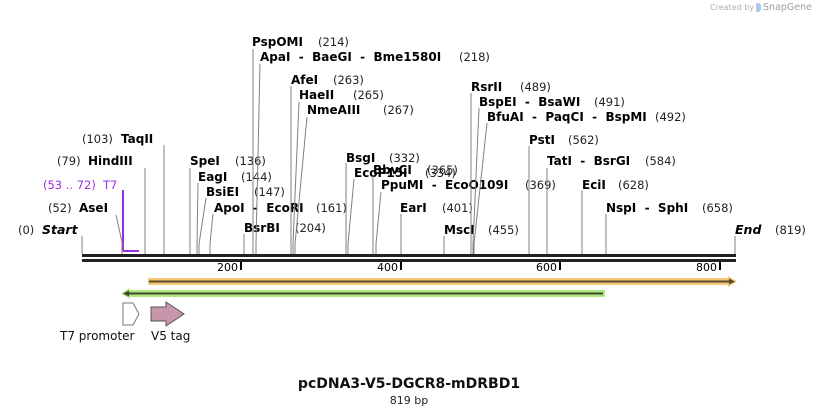 The height and width of the screenshot is (417, 818). I want to click on primer-t7: (53 .. 72) T7, so click(91, 215).